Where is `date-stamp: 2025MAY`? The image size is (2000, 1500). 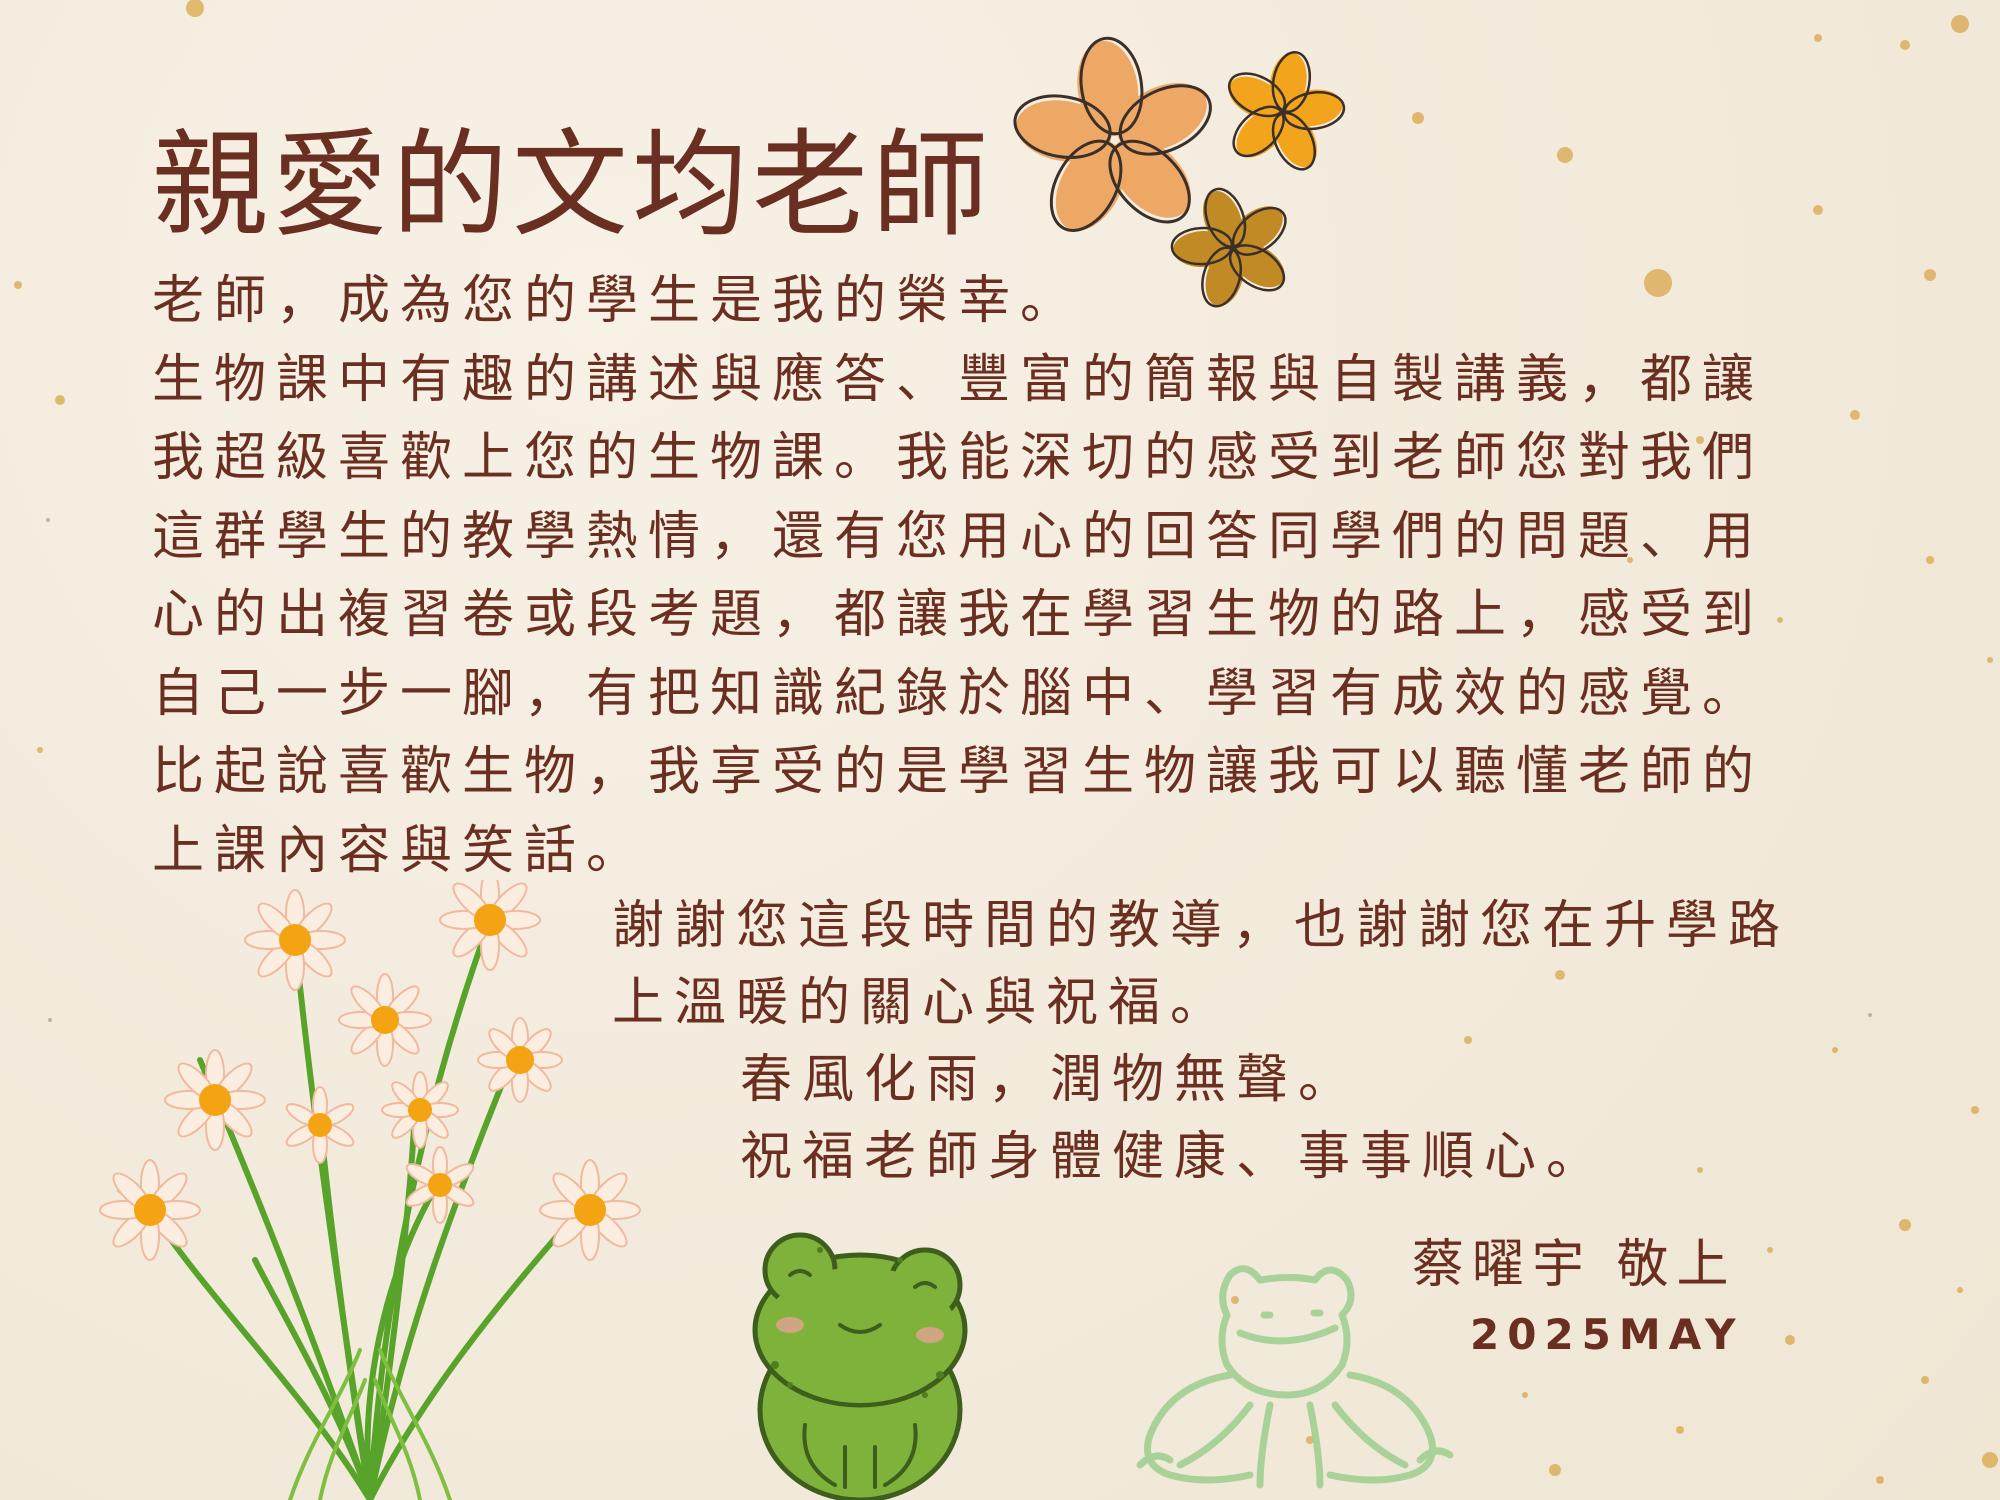
date-stamp: 2025MAY is located at coordinates (1607, 1334).